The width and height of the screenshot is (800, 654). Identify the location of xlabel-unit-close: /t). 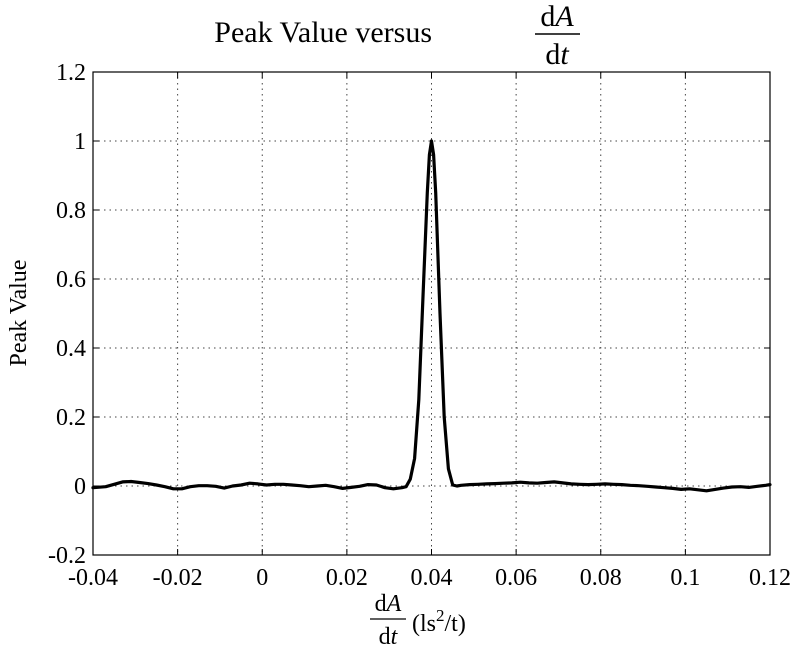
(455, 624).